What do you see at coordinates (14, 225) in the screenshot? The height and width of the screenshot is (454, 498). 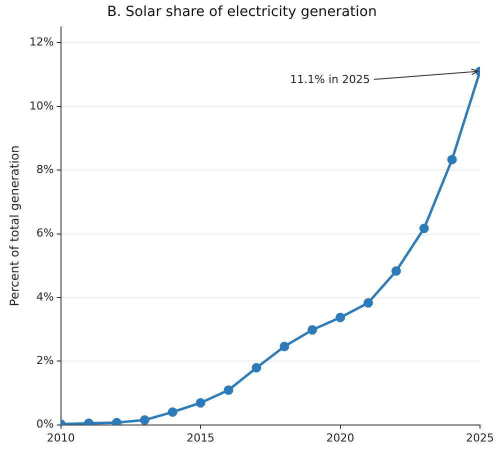 I see `y-axis-title: Percent of total generation` at bounding box center [14, 225].